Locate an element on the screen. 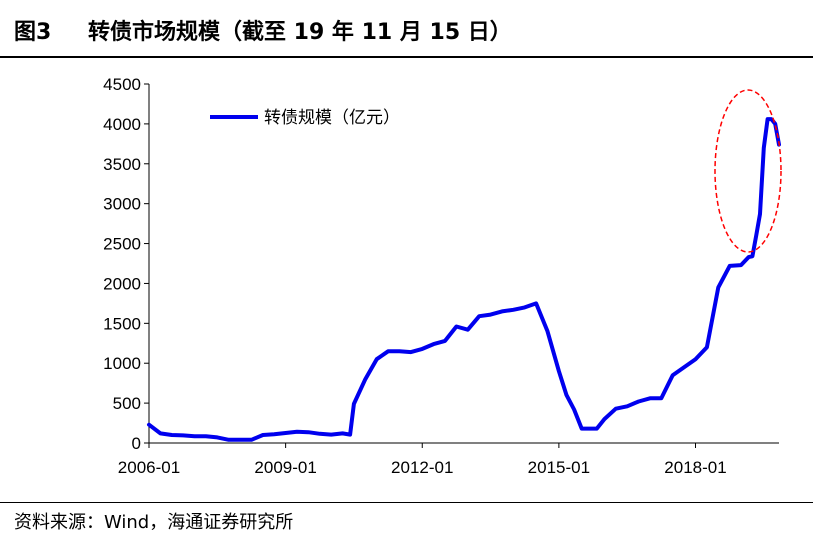 The width and height of the screenshot is (813, 538). x-tick-label: 2012-01 is located at coordinates (422, 467).